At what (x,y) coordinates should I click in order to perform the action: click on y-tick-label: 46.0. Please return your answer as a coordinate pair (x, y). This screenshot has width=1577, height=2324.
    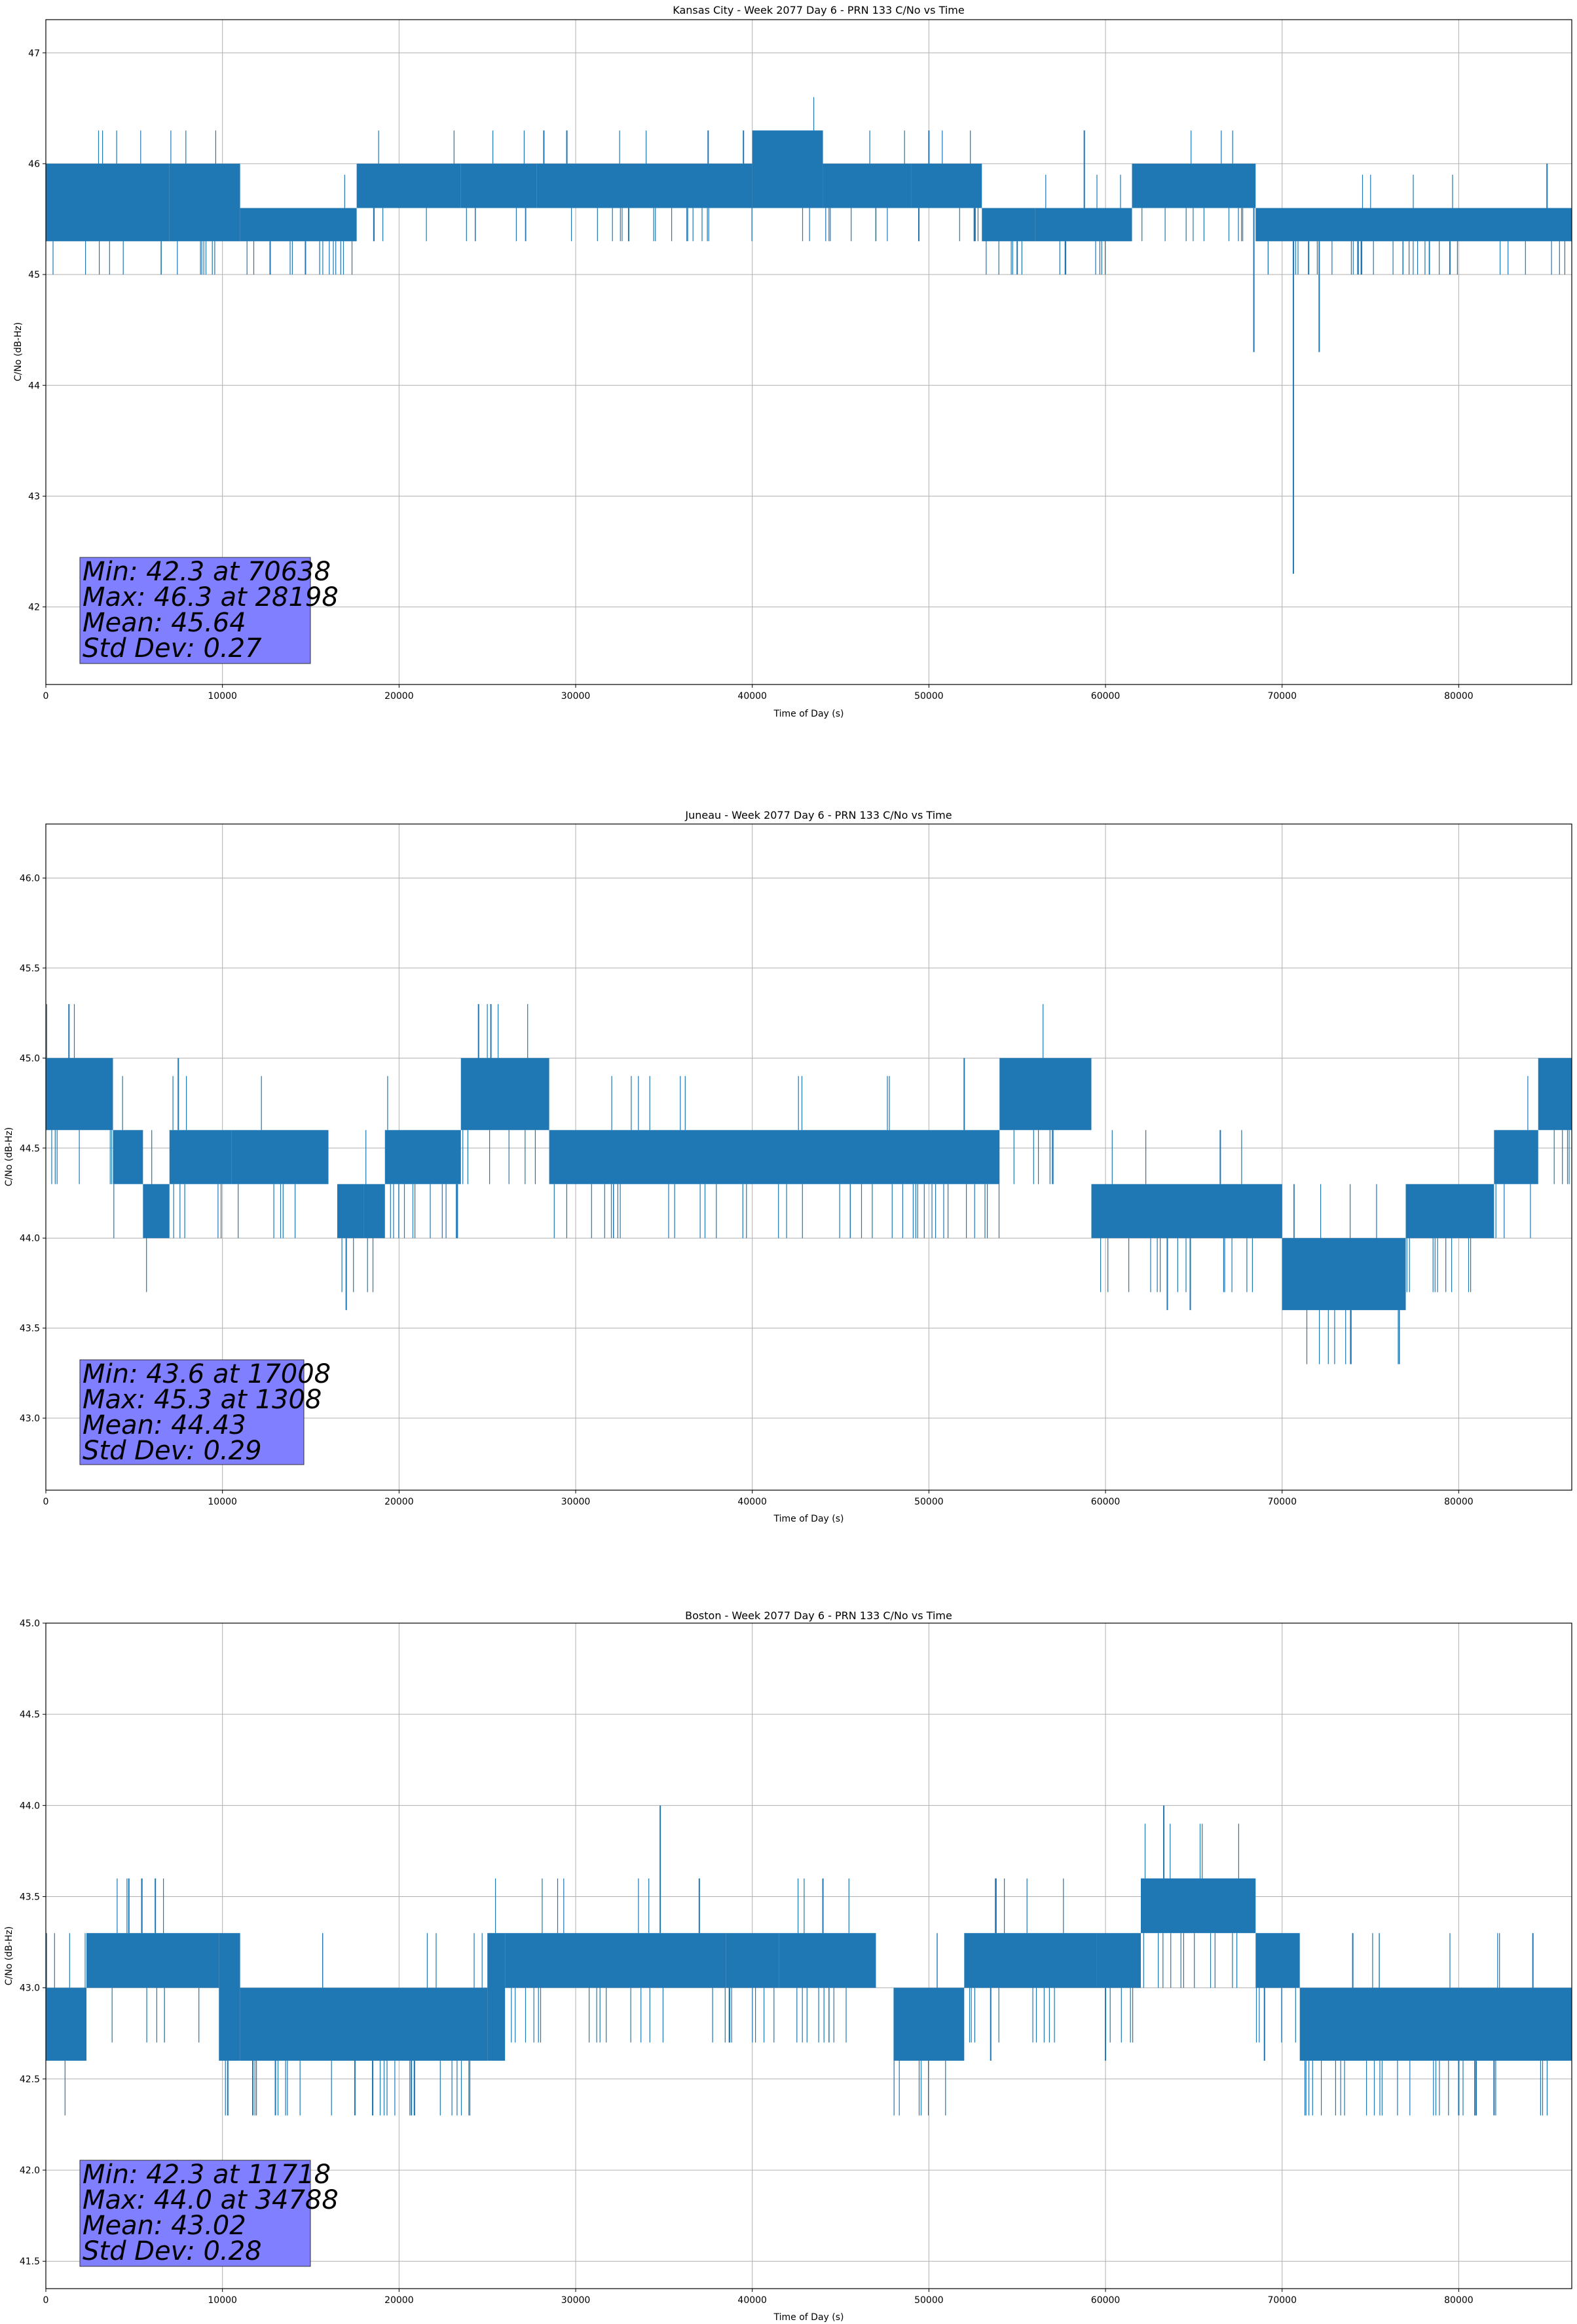
    Looking at the image, I should click on (30, 878).